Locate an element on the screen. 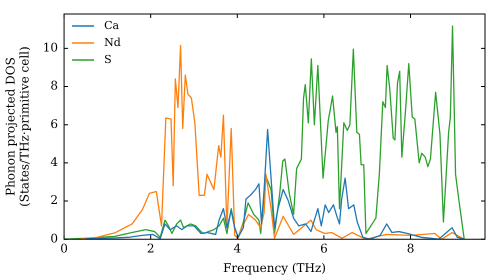 Image resolution: width=500 pixels, height=280 pixels. legend-label: Nd is located at coordinates (112, 42).